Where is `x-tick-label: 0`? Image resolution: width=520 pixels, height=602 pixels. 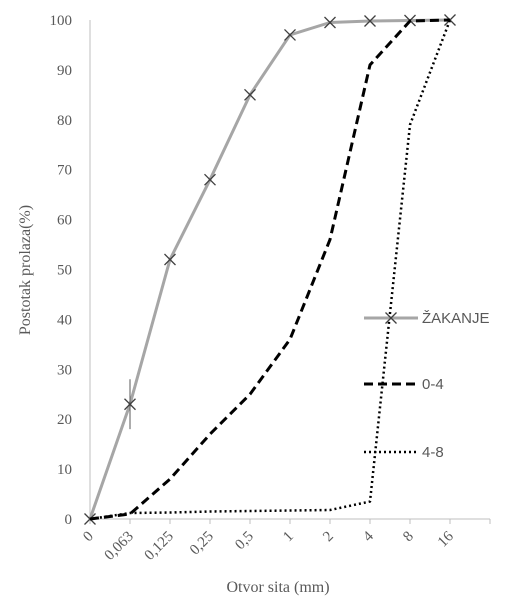 x-tick-label: 0 is located at coordinates (88, 537).